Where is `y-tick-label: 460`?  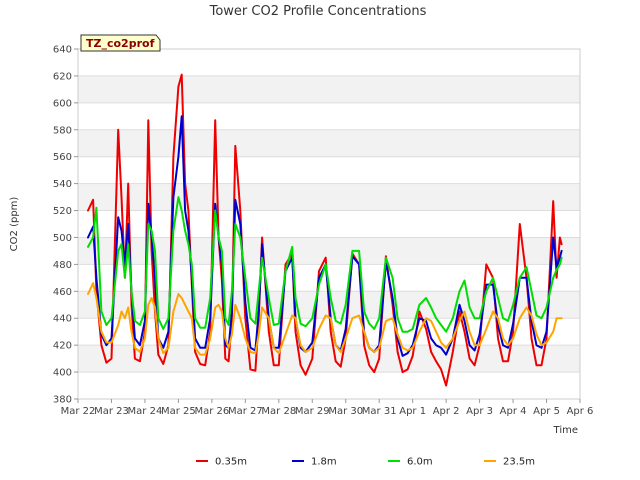 y-tick-label: 460 is located at coordinates (62, 292).